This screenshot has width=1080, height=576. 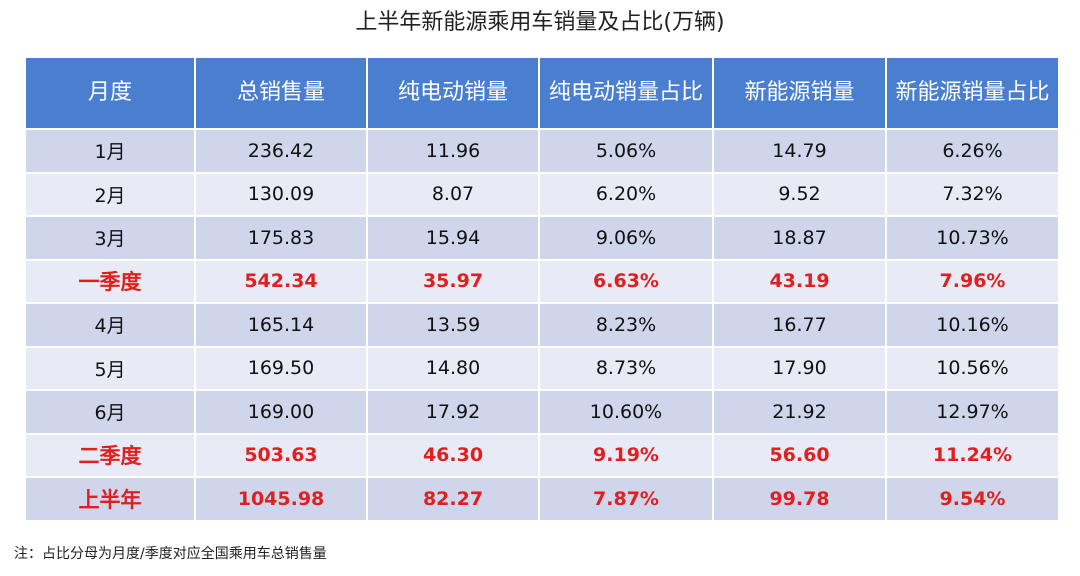 What do you see at coordinates (110, 325) in the screenshot?
I see `row-label: 4月` at bounding box center [110, 325].